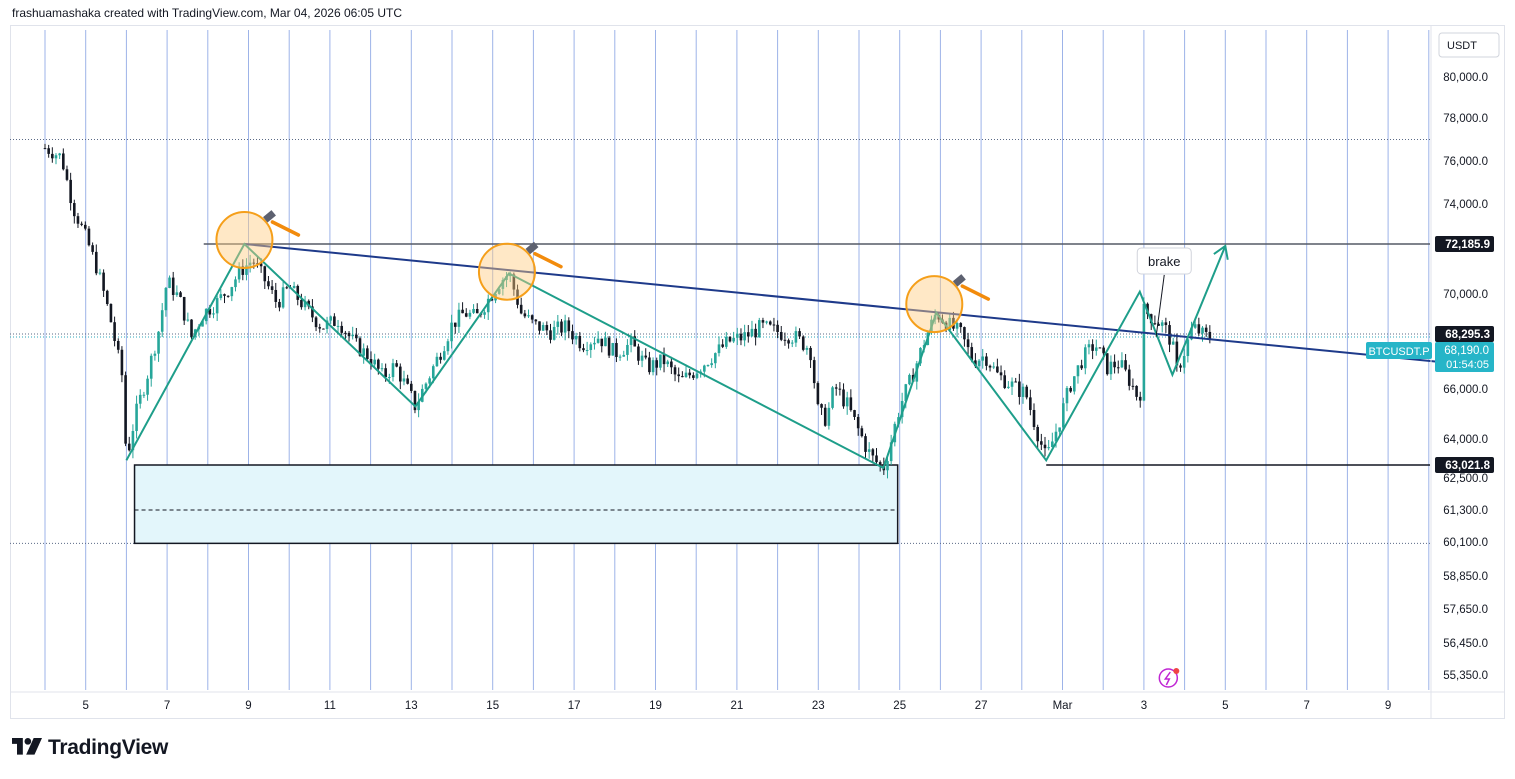 The image size is (1515, 779). What do you see at coordinates (1465, 511) in the screenshot?
I see `y-tick-label: 61,300.0` at bounding box center [1465, 511].